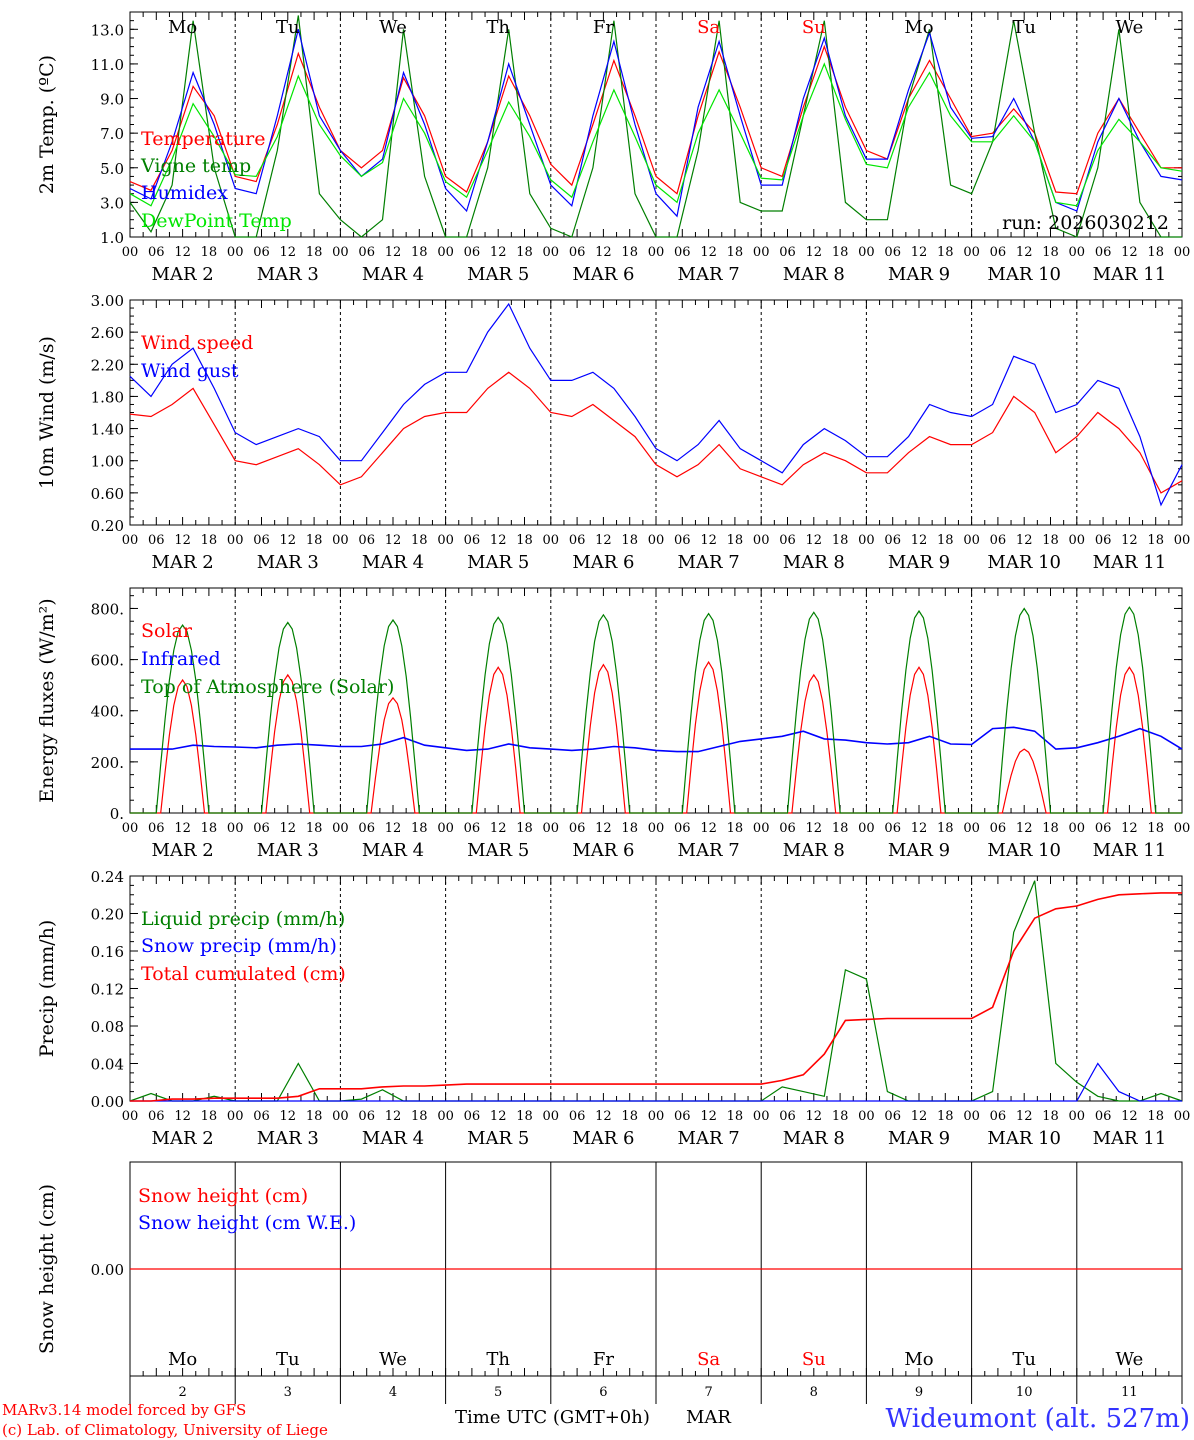  Describe the element at coordinates (656, 404) in the screenshot. I see `series-wind-gust` at that location.